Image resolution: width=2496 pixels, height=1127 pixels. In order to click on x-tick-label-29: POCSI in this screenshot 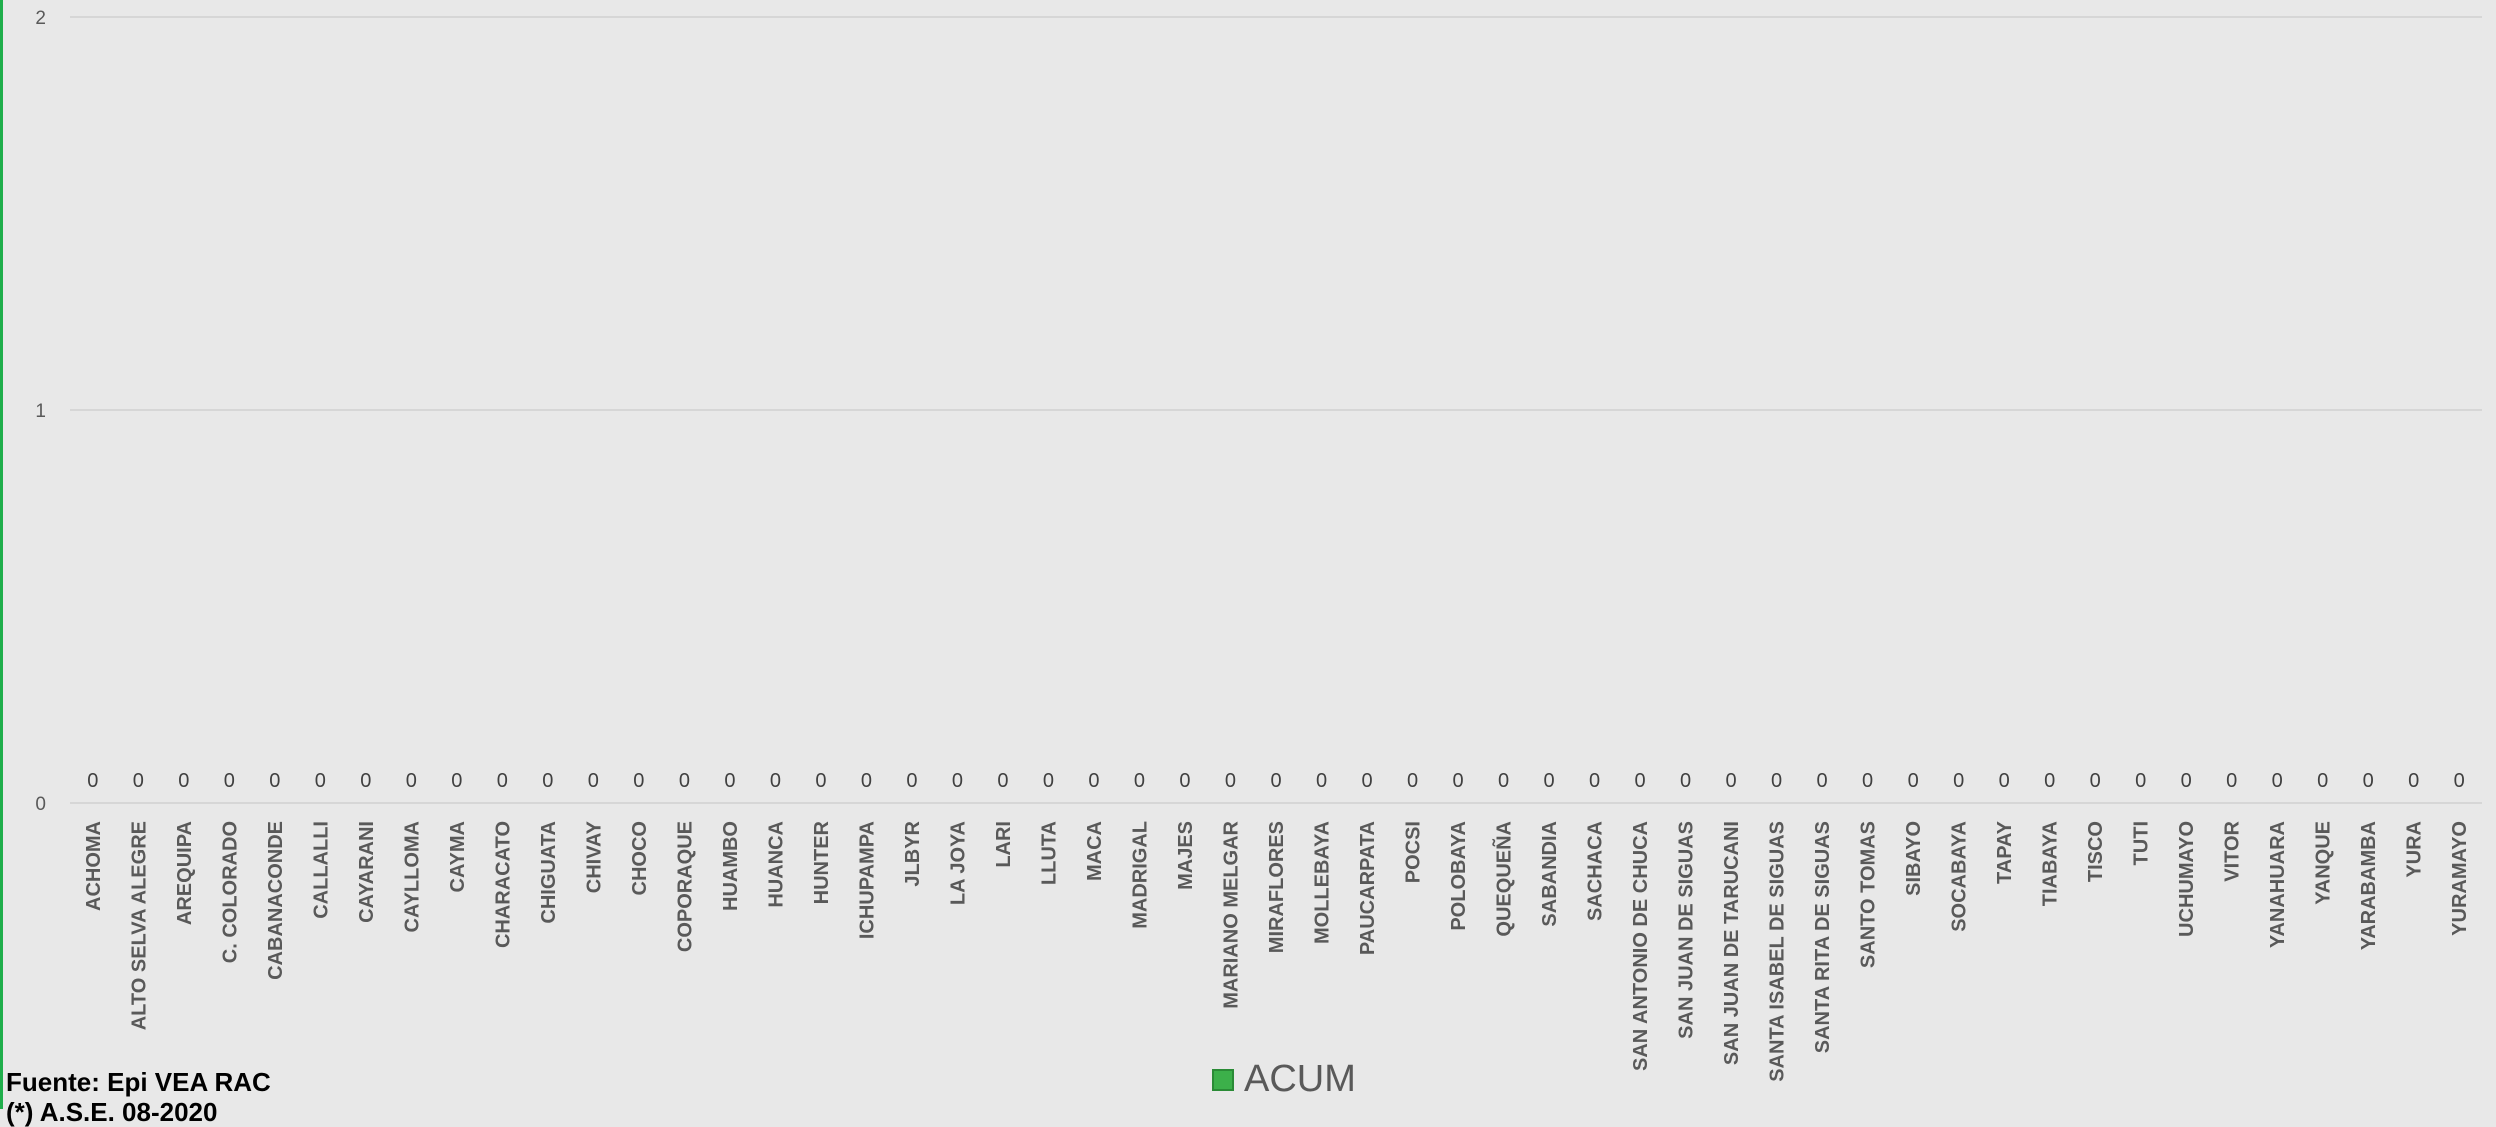, I will do `click(1414, 852)`.